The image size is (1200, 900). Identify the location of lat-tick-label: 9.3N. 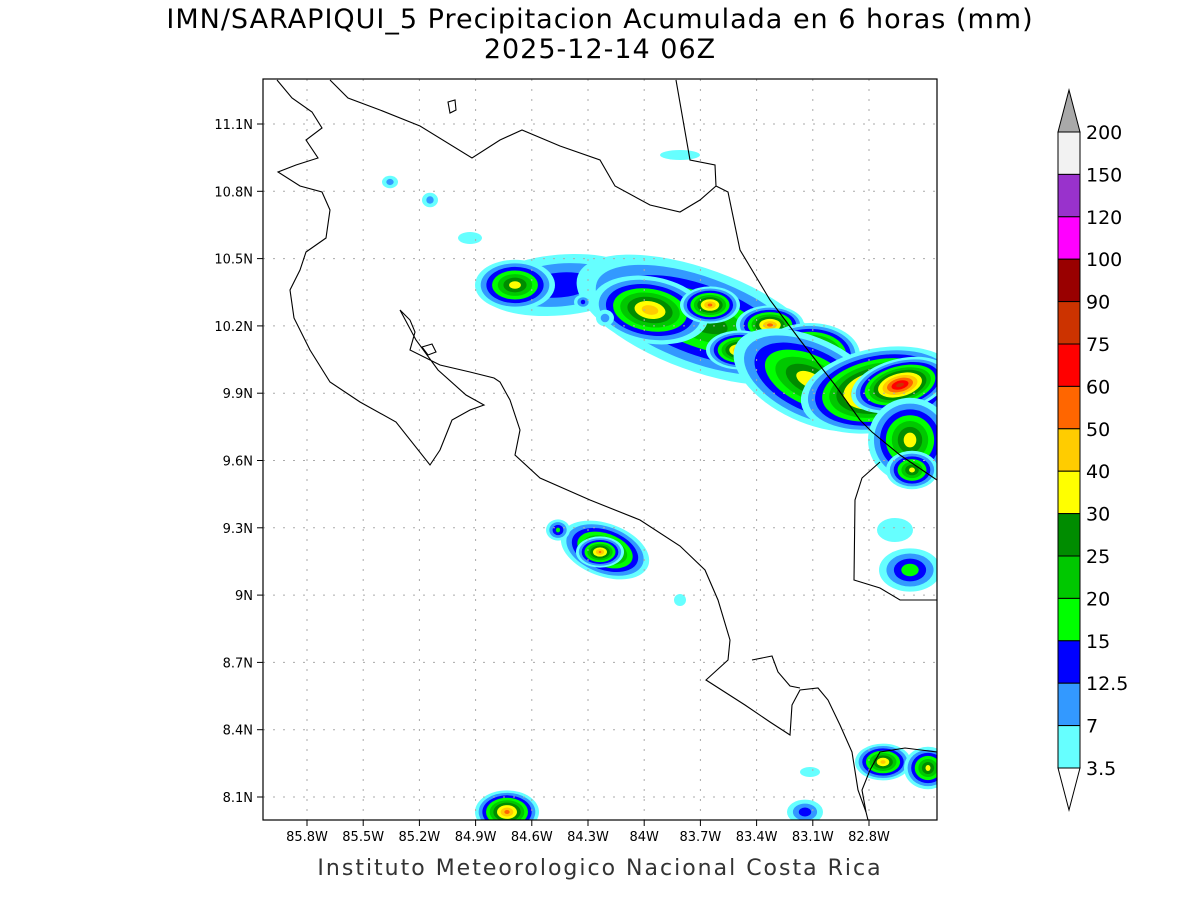
(238, 529).